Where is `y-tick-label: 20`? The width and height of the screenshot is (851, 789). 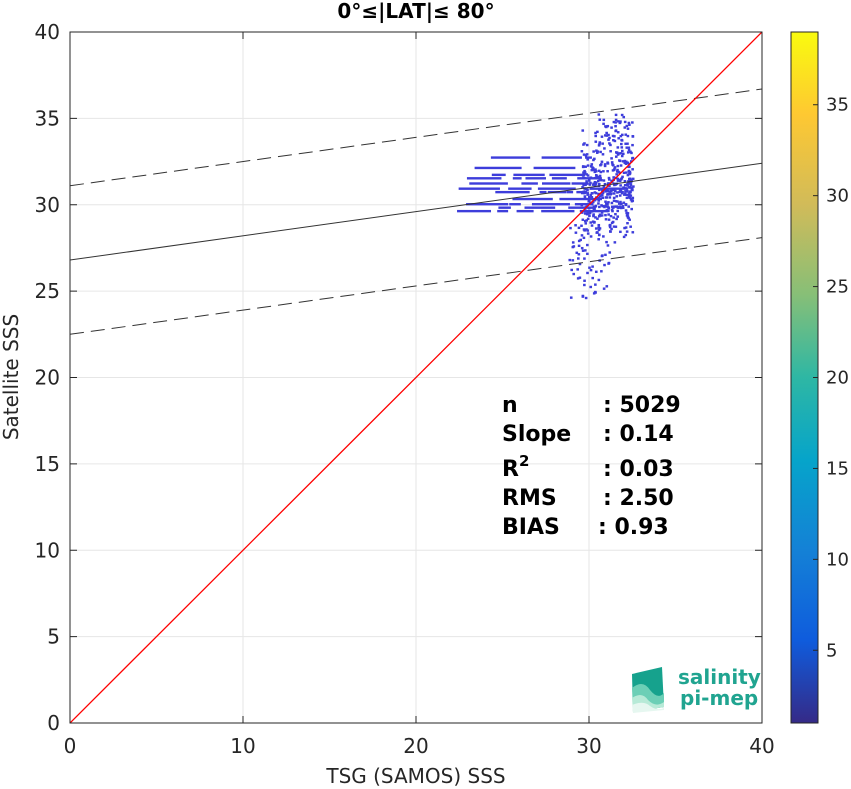
y-tick-label: 20 is located at coordinates (47, 378).